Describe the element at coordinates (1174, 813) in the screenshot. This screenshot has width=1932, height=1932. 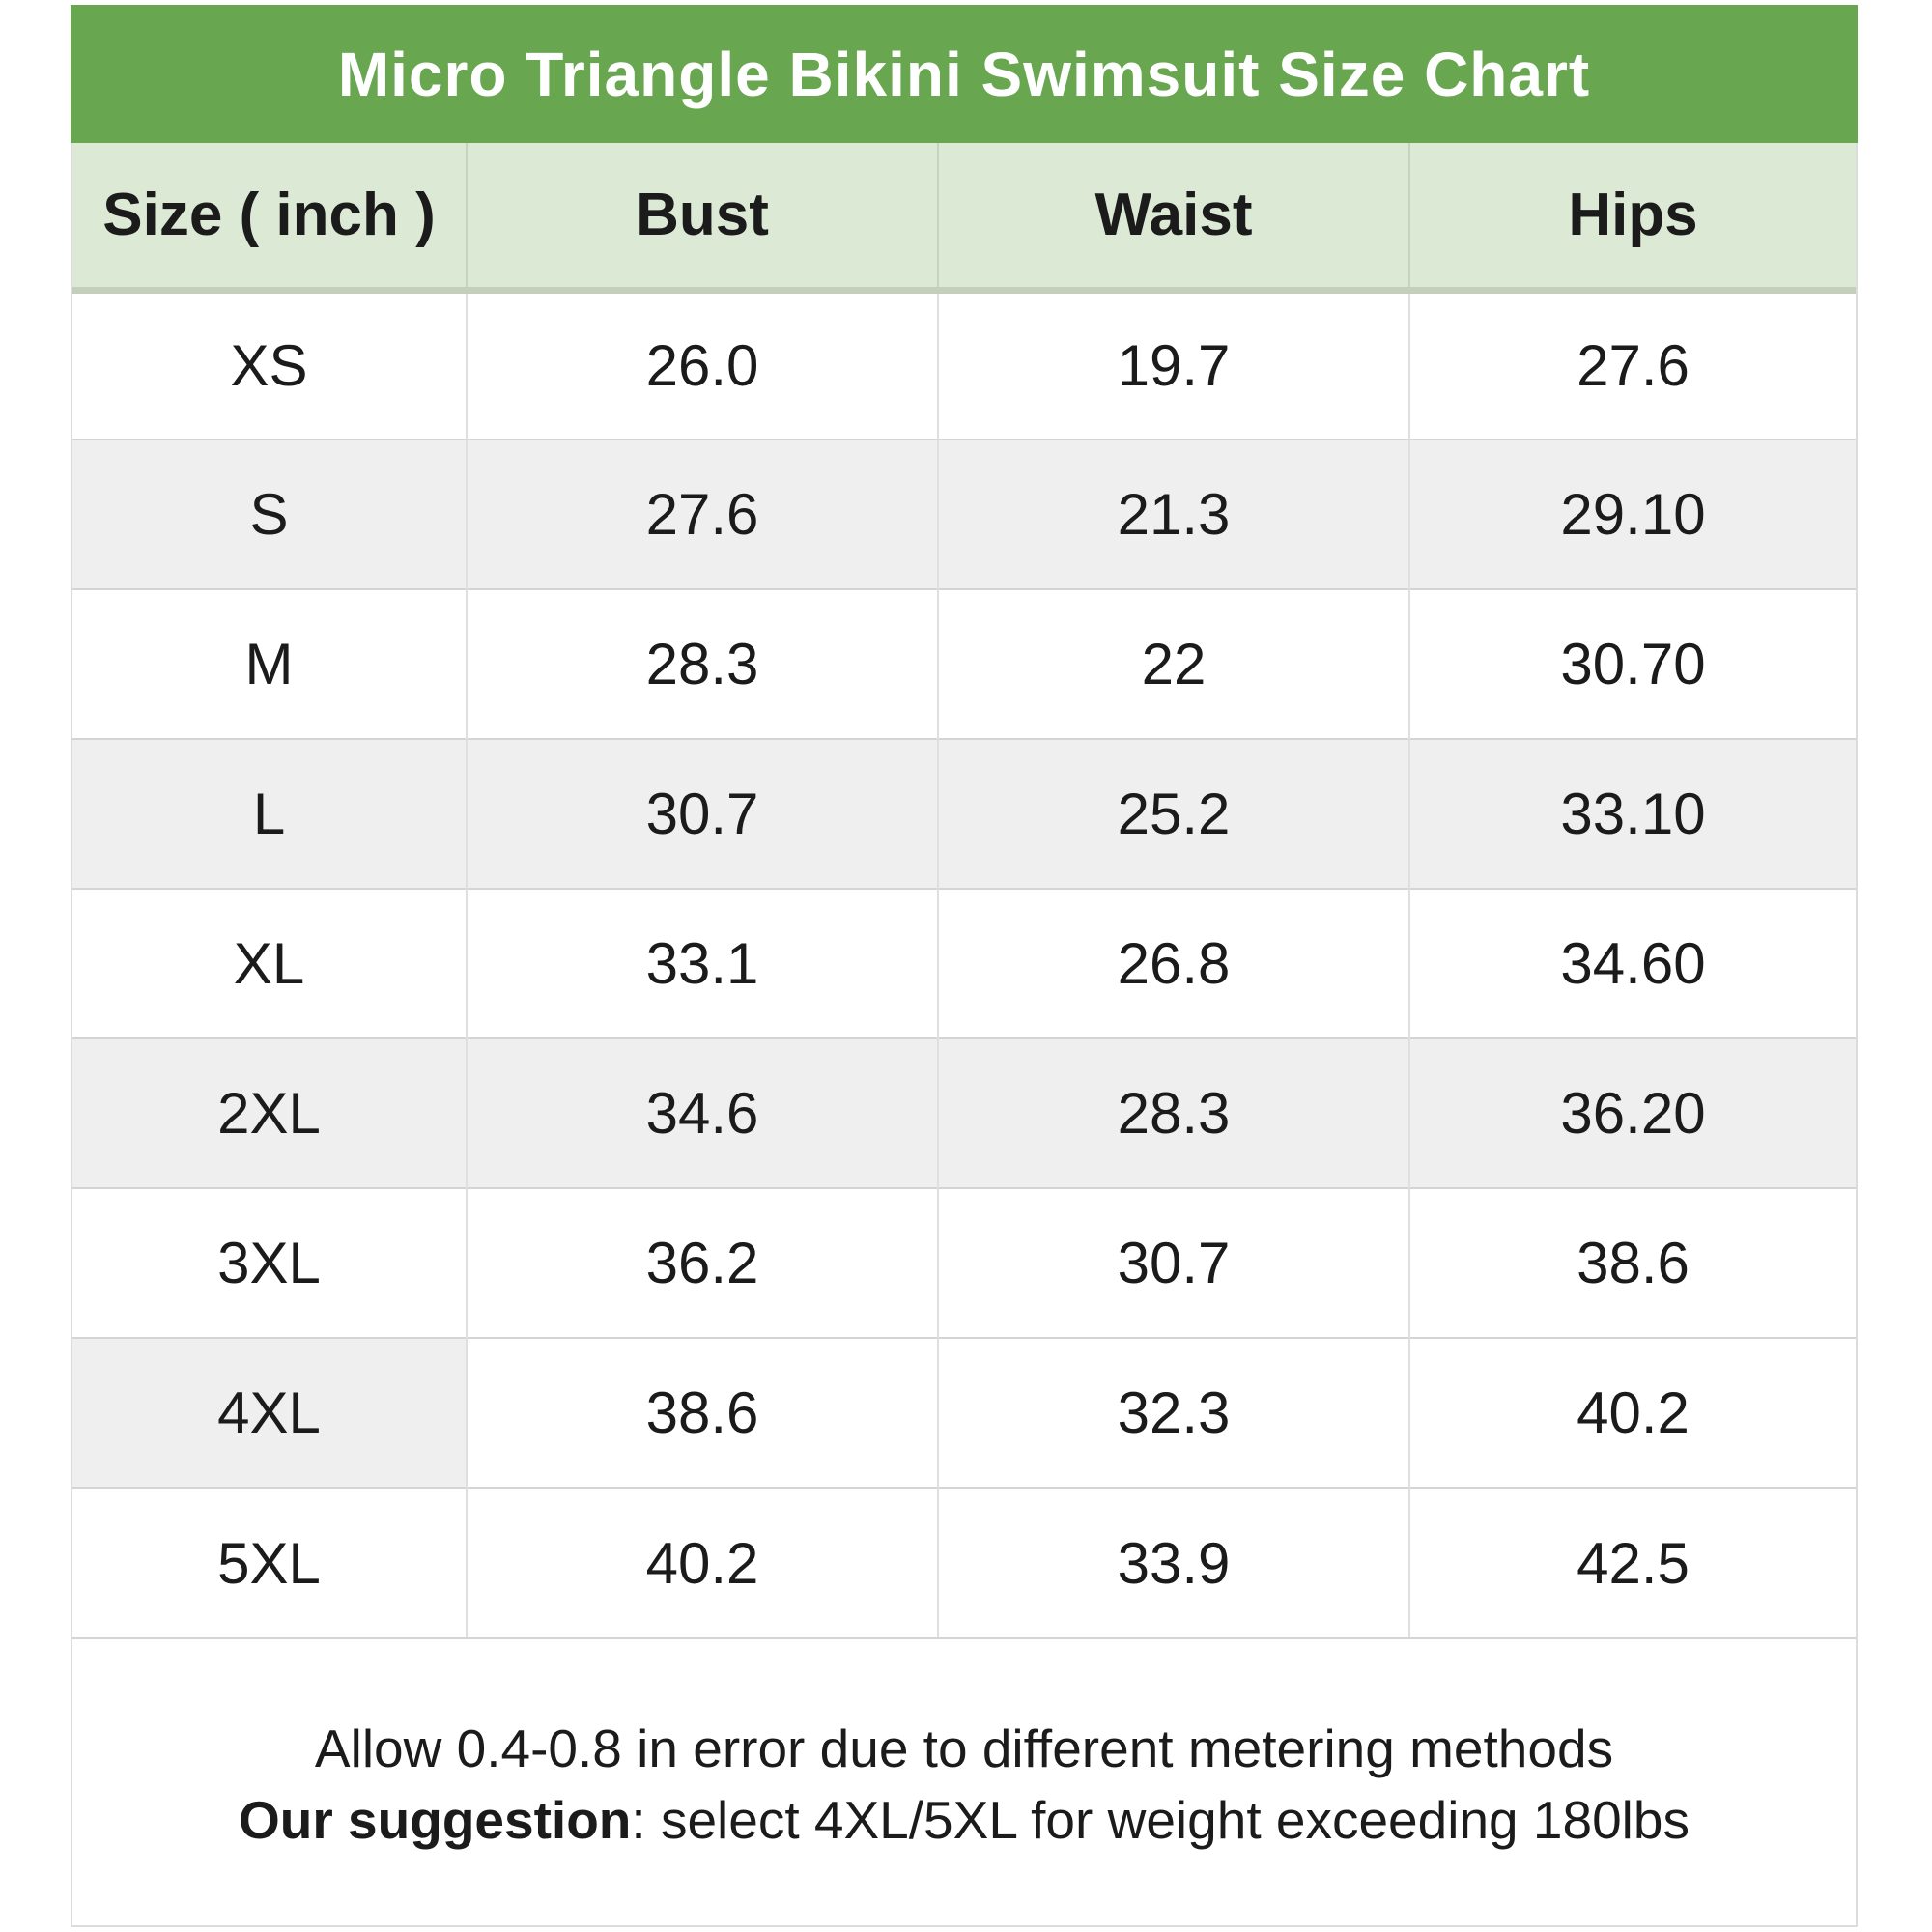
I see `waist-cell: 25.2` at that location.